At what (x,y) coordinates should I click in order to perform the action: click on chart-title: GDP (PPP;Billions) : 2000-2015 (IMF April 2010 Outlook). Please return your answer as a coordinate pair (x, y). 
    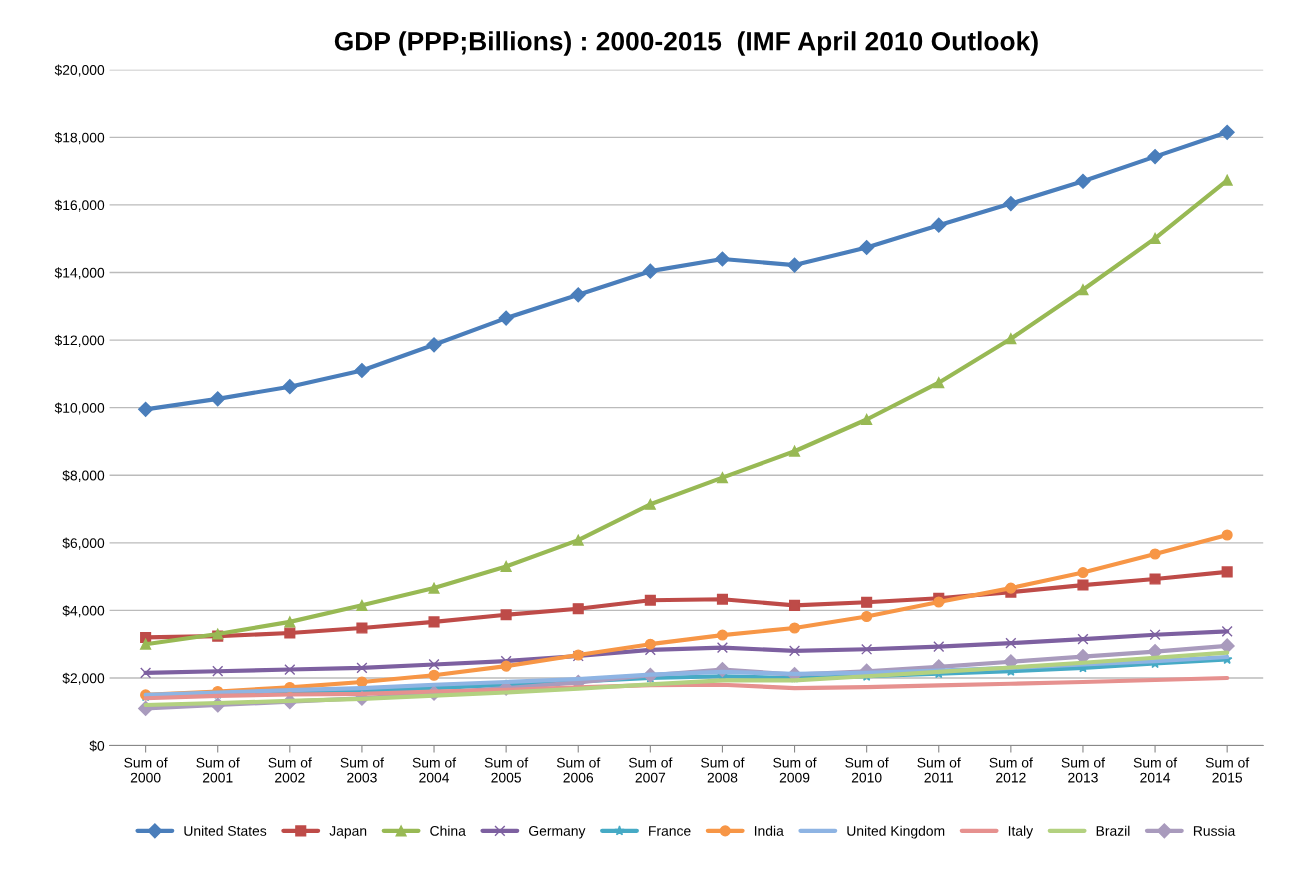
    Looking at the image, I should click on (686, 43).